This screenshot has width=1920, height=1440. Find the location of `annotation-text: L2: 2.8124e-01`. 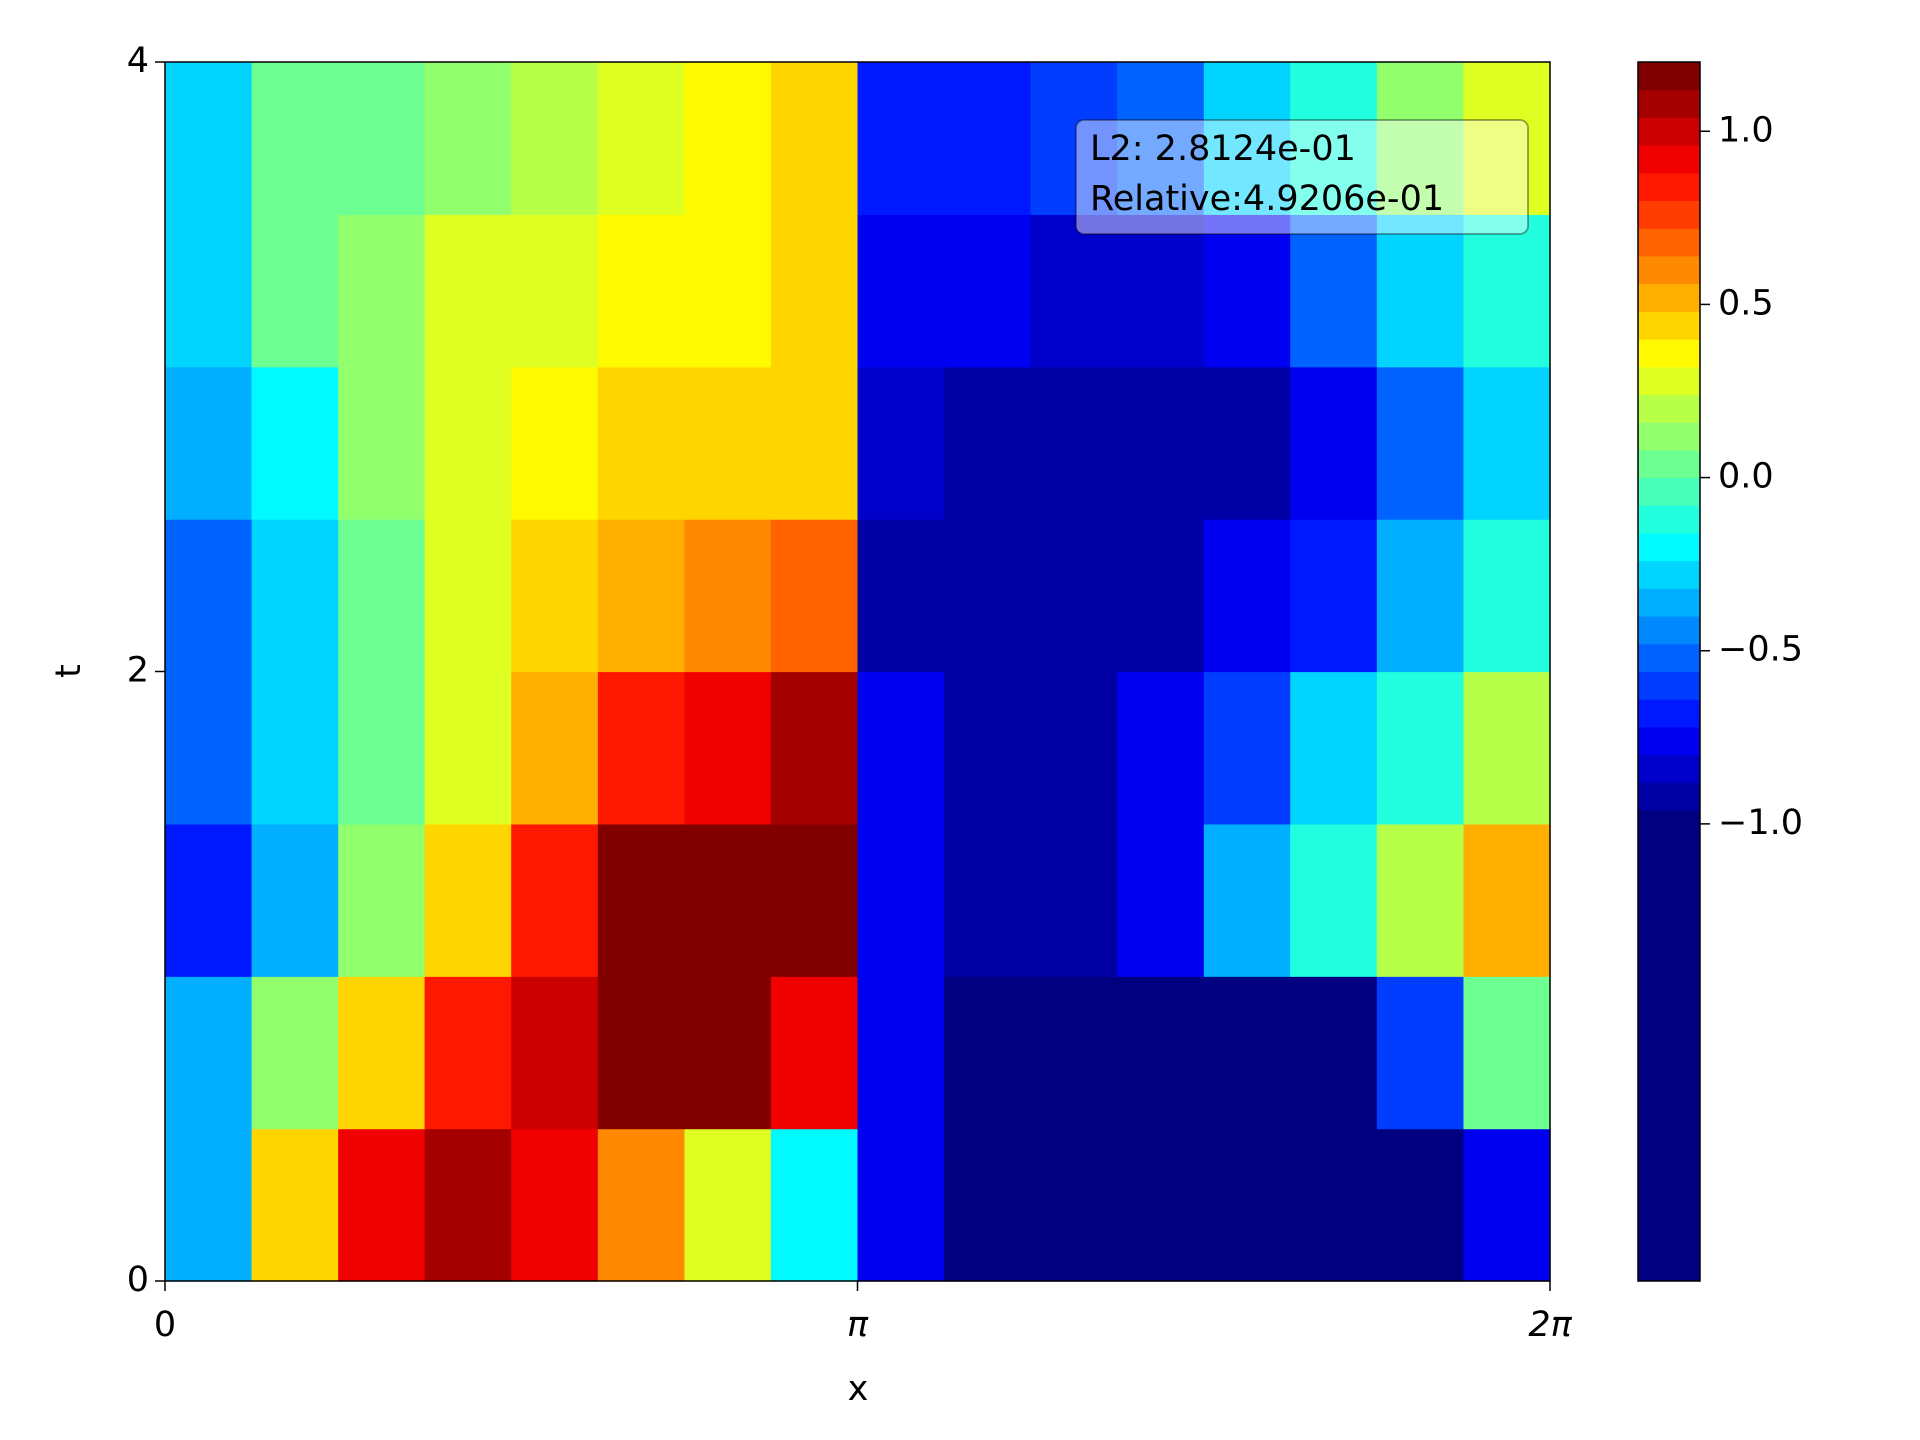

annotation-text: L2: 2.8124e-01 is located at coordinates (1223, 149).